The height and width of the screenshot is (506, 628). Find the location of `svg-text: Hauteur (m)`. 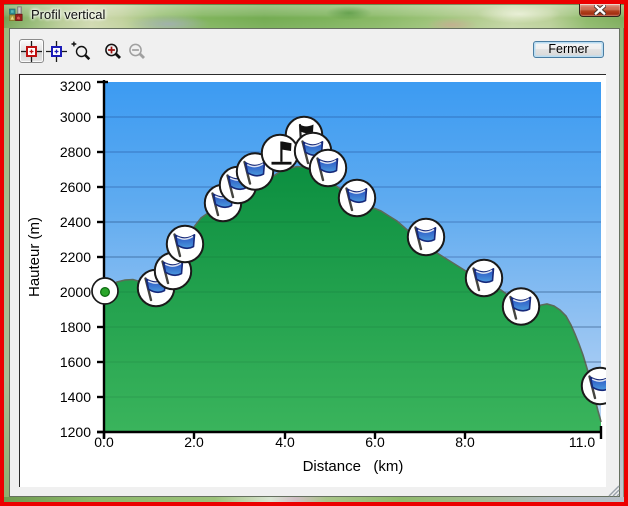

svg-text: Hauteur (m) is located at coordinates (34, 257).